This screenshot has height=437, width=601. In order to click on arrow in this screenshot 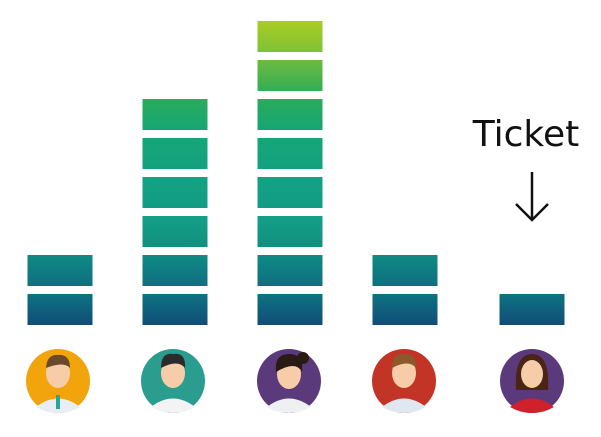, I will do `click(532, 197)`.